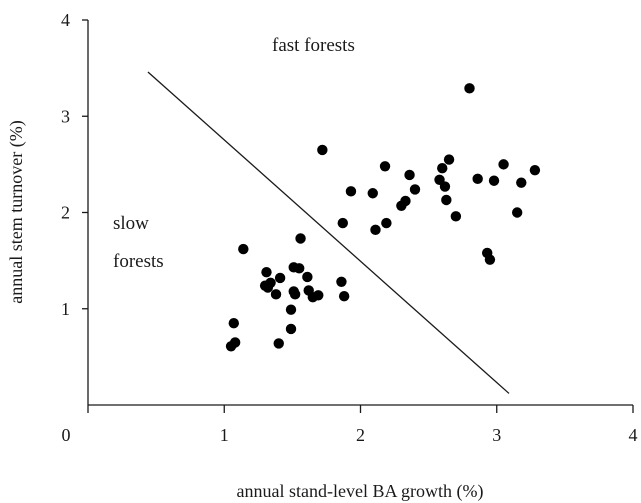 The height and width of the screenshot is (503, 641). What do you see at coordinates (131, 223) in the screenshot?
I see `annotation-slow: slow` at bounding box center [131, 223].